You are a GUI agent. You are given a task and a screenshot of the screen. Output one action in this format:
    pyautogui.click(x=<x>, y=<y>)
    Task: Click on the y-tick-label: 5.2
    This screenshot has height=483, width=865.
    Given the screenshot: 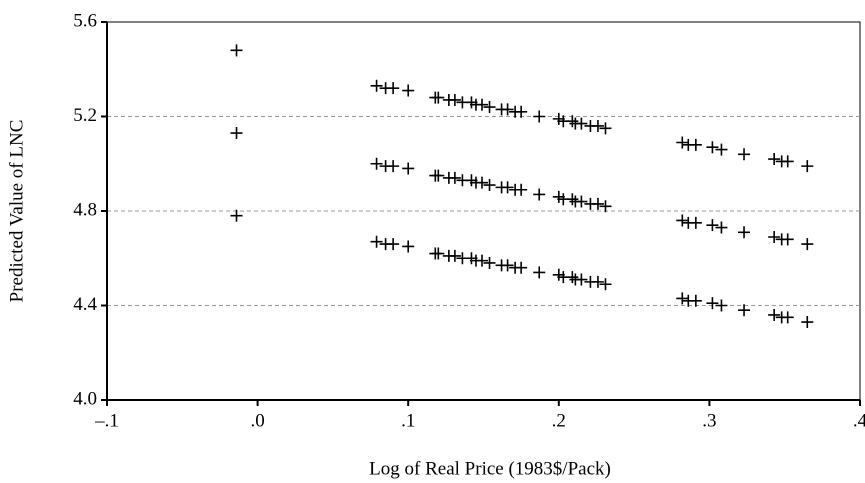 What is the action you would take?
    pyautogui.click(x=85, y=115)
    